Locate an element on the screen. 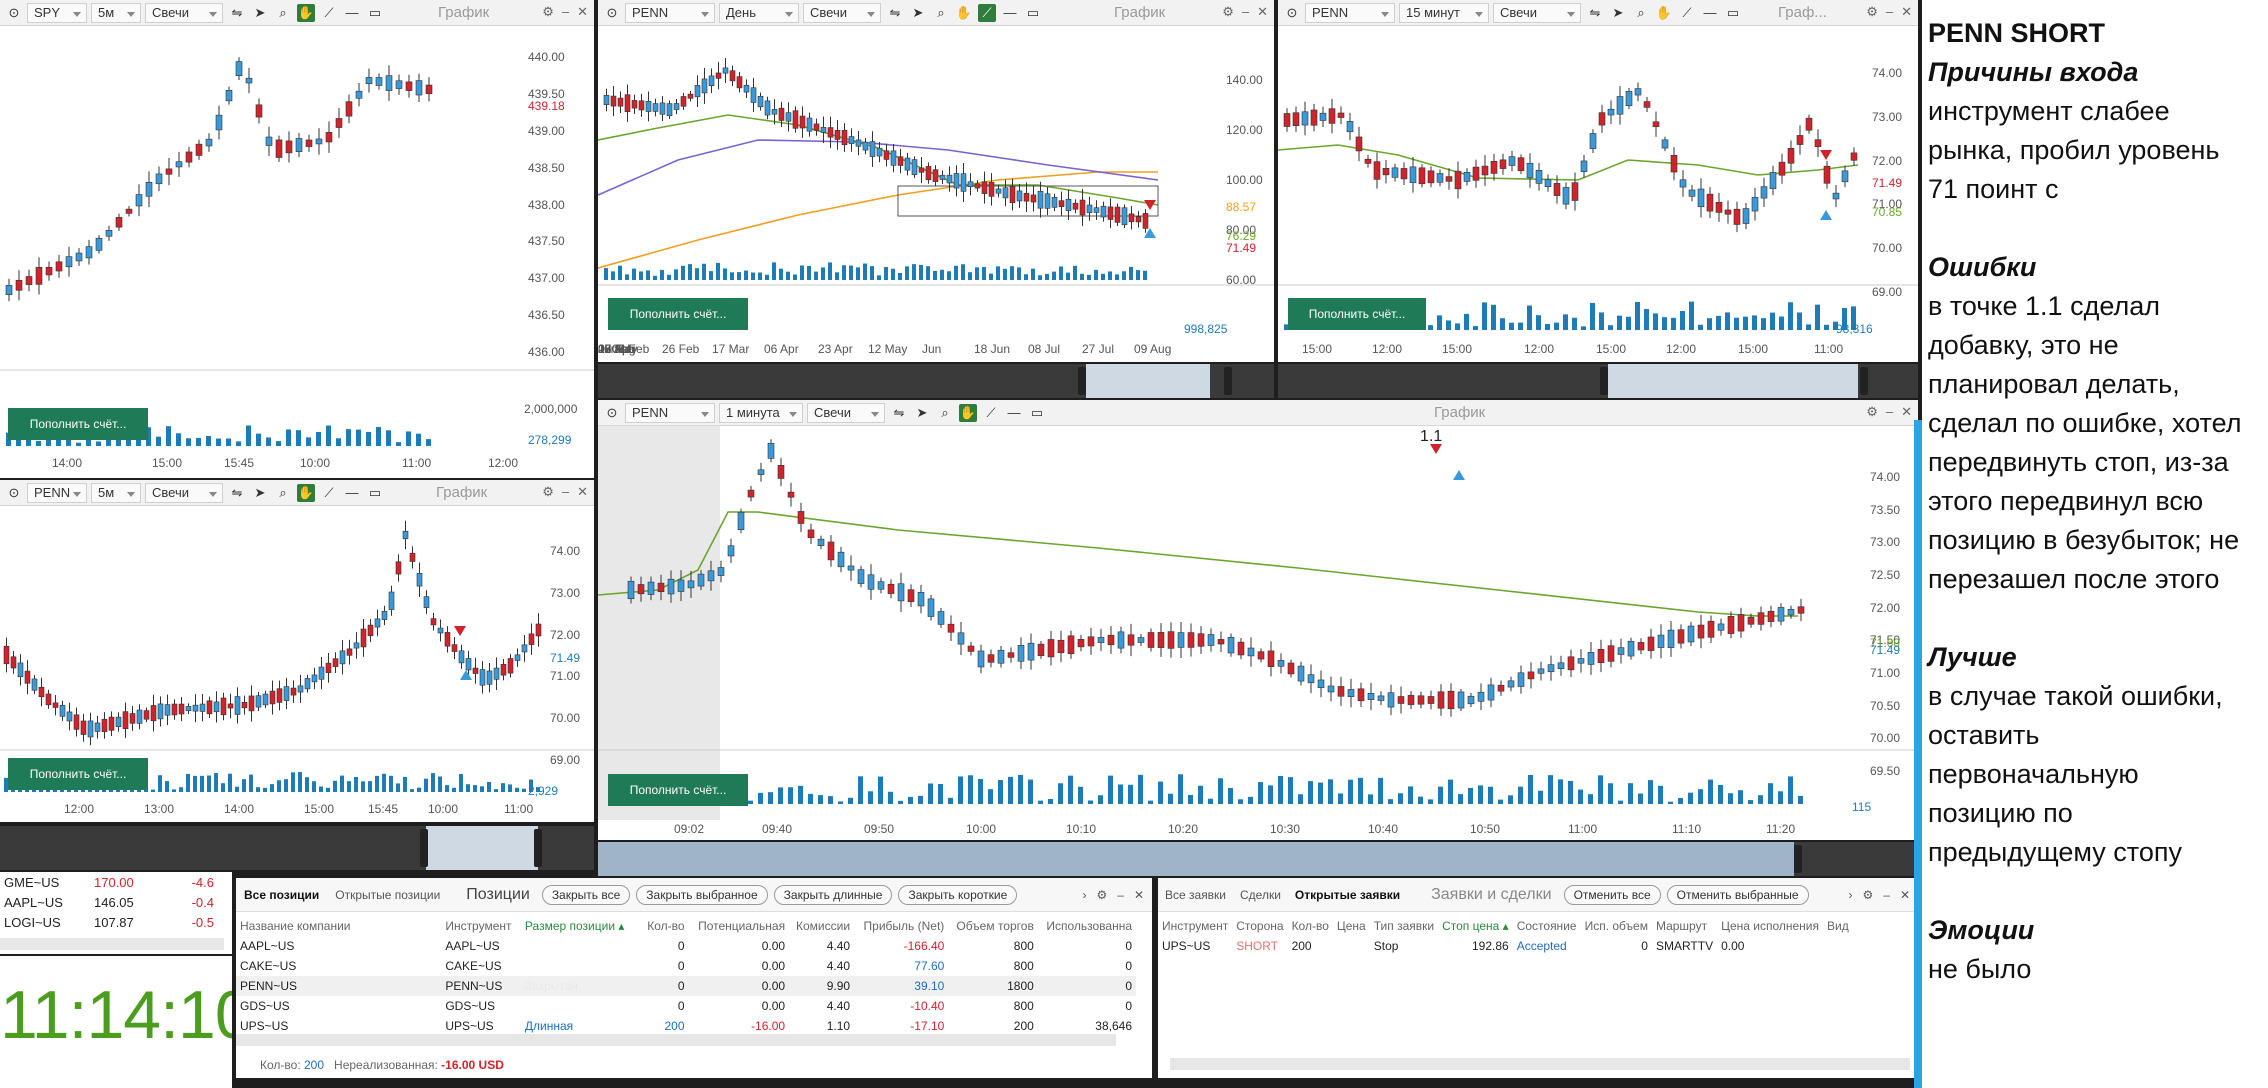  symbol-select: PENN is located at coordinates (1350, 12).